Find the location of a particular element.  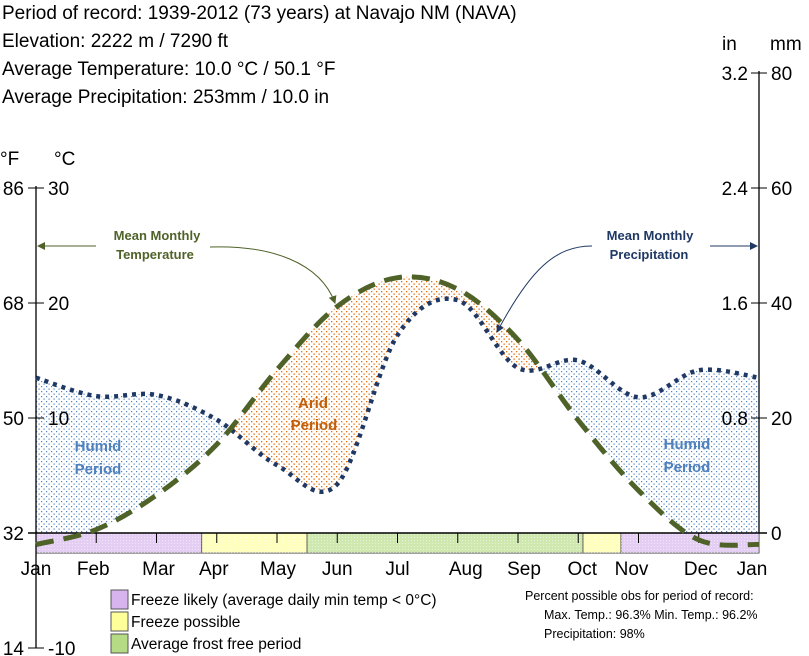

axis-unit-in: in is located at coordinates (729, 44).